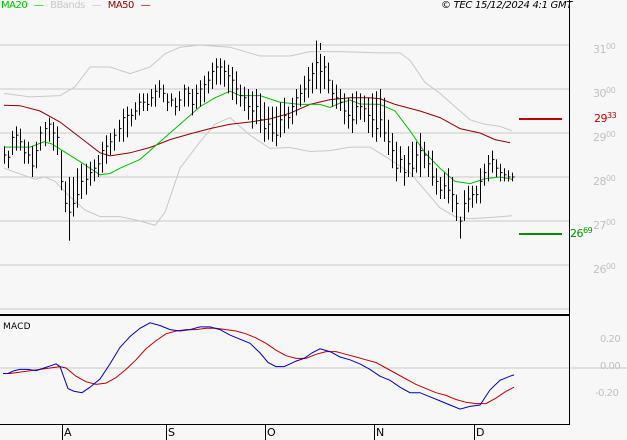  What do you see at coordinates (129, 5) in the screenshot?
I see `legend-ma50: MA50 —` at bounding box center [129, 5].